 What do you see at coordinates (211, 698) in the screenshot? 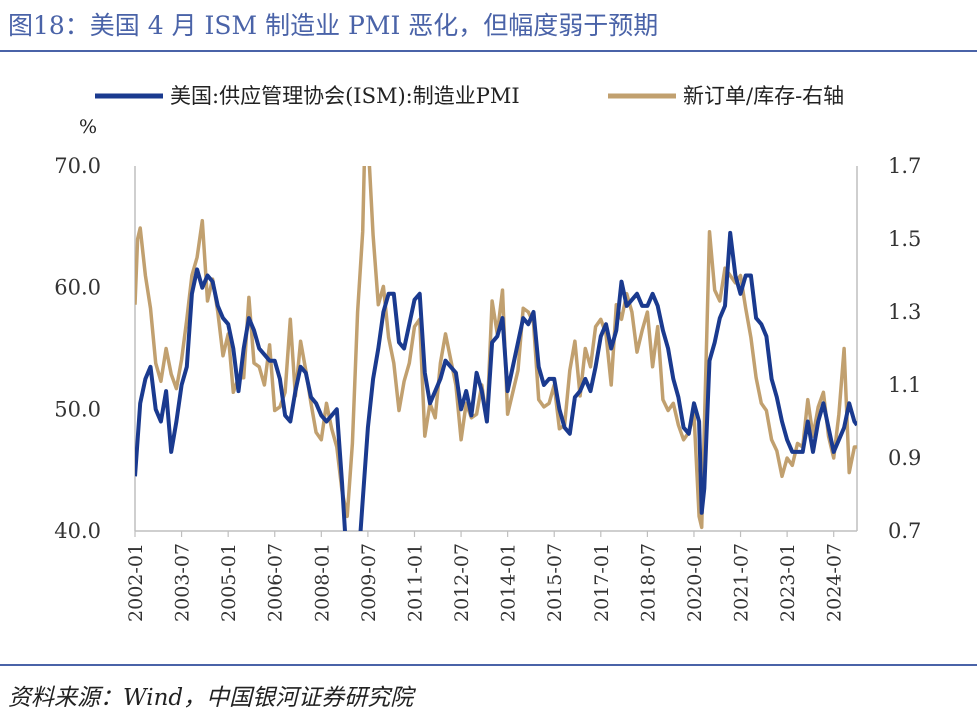
I see `source-note: 资料来源：Wind，中国银河证券研究院` at bounding box center [211, 698].